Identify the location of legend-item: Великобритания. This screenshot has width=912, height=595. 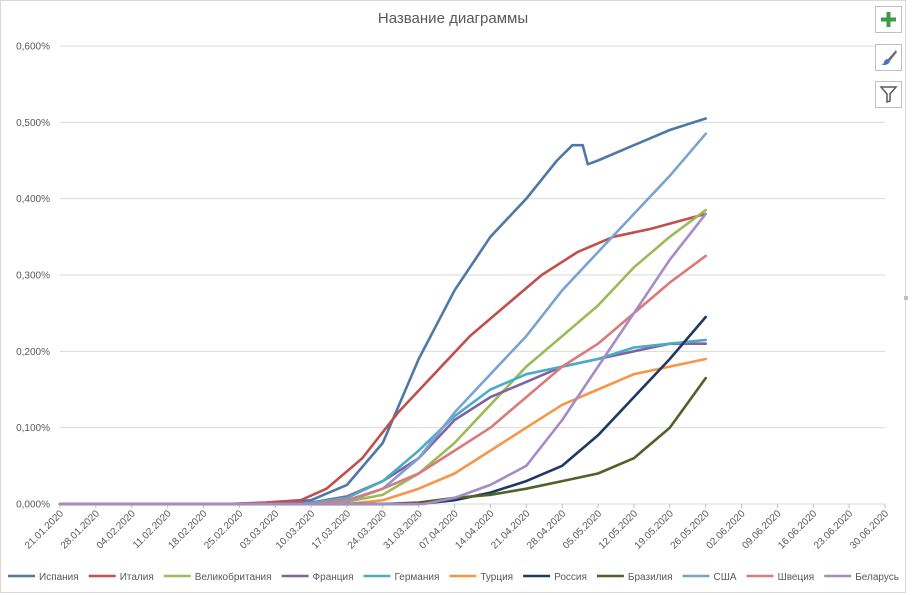
(217, 577).